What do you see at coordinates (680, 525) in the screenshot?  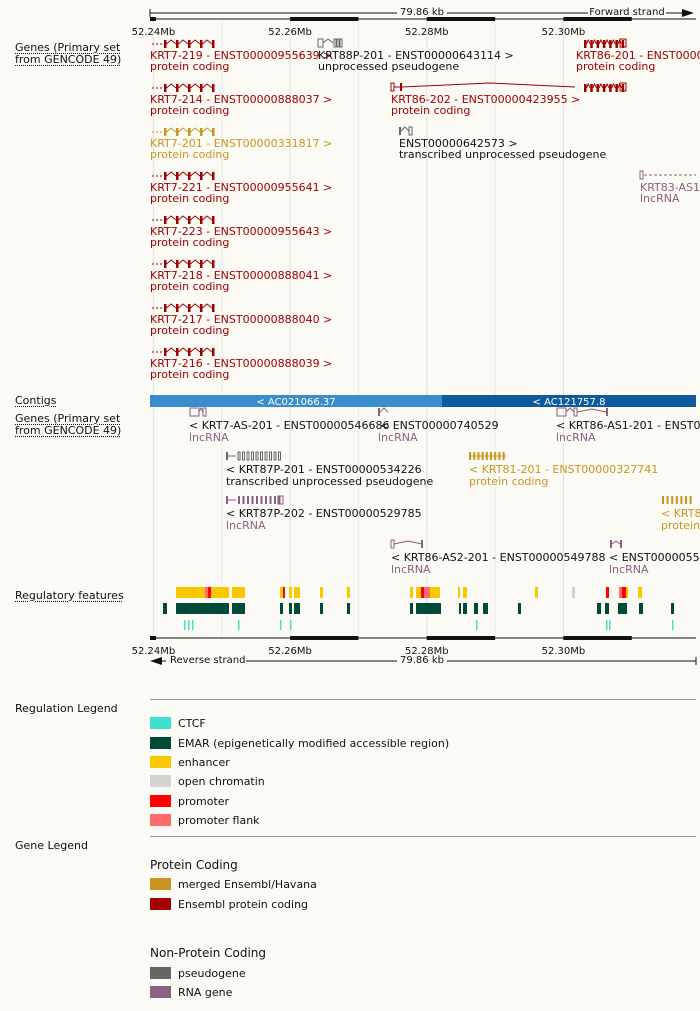 I see `gene-biotype: protein` at bounding box center [680, 525].